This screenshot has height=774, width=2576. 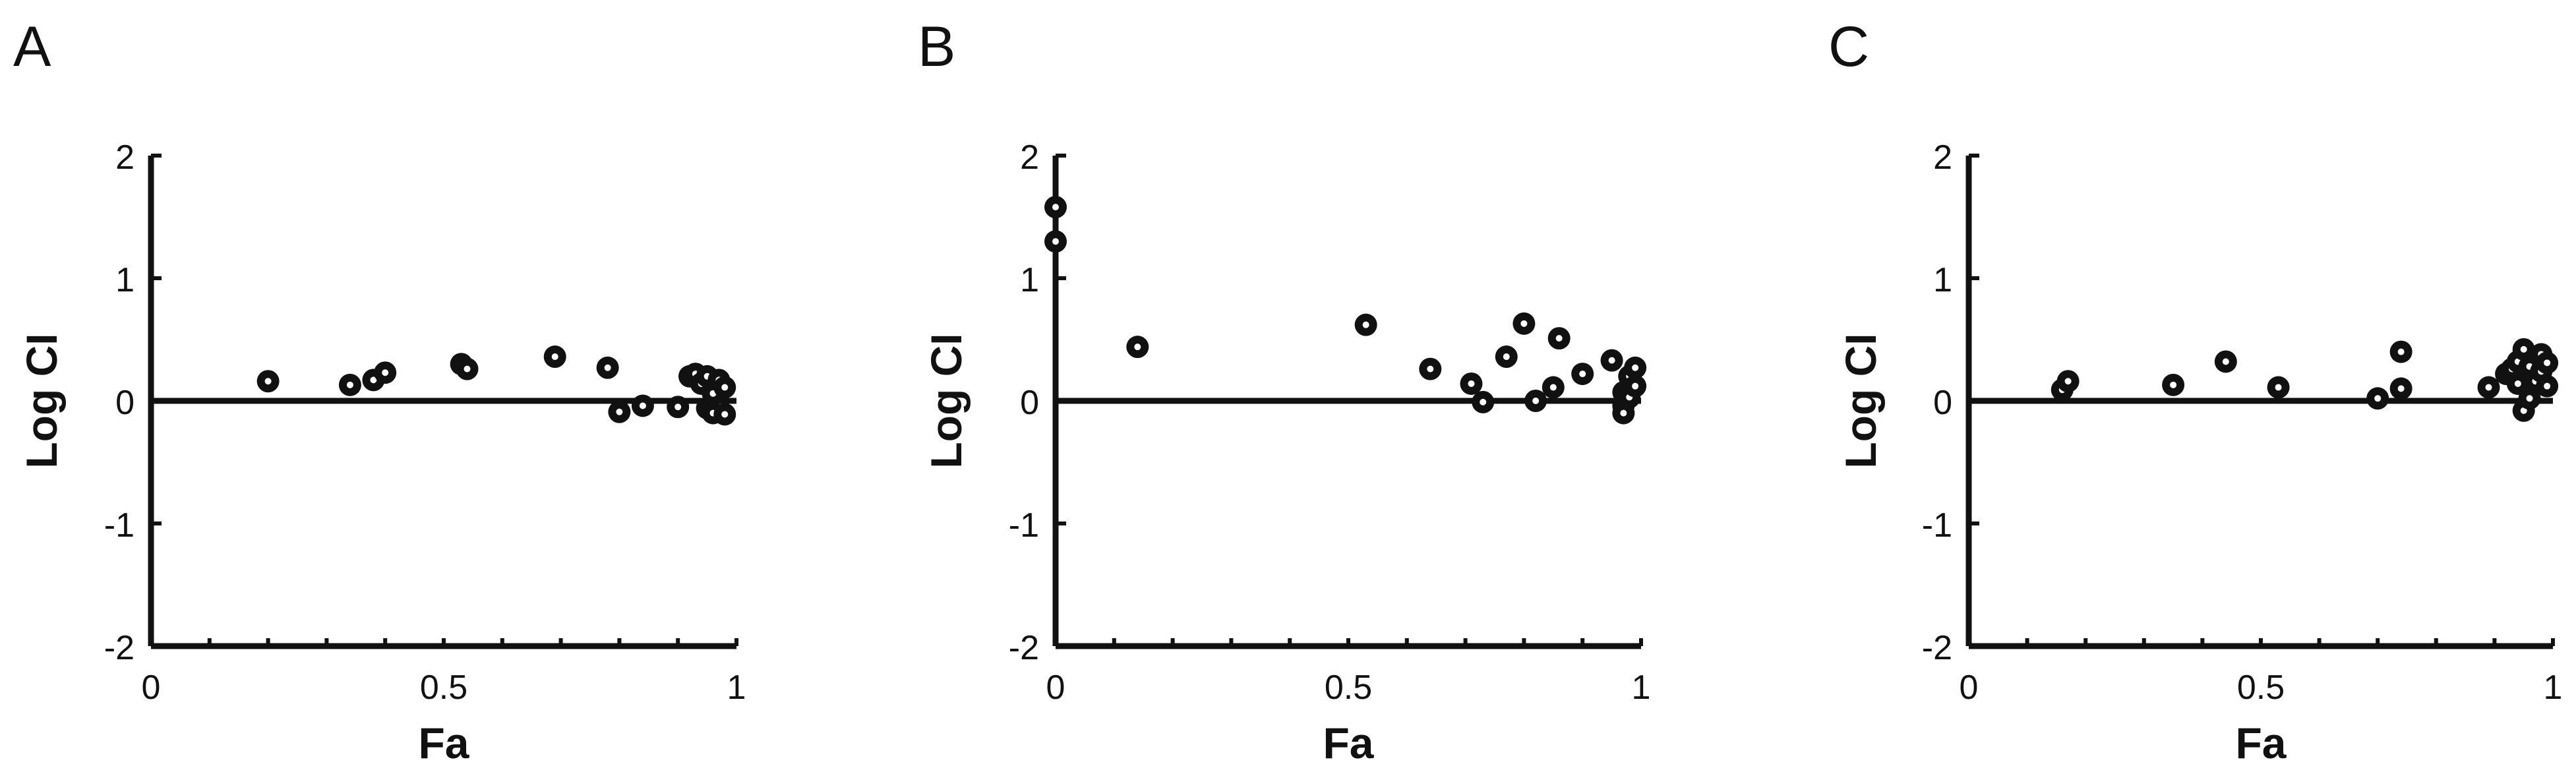 I want to click on panel-letter-b: B, so click(x=936, y=46).